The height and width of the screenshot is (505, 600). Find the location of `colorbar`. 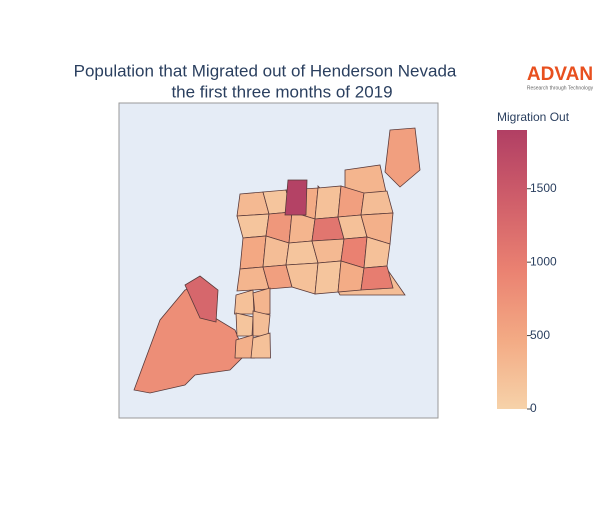

colorbar is located at coordinates (512, 269).